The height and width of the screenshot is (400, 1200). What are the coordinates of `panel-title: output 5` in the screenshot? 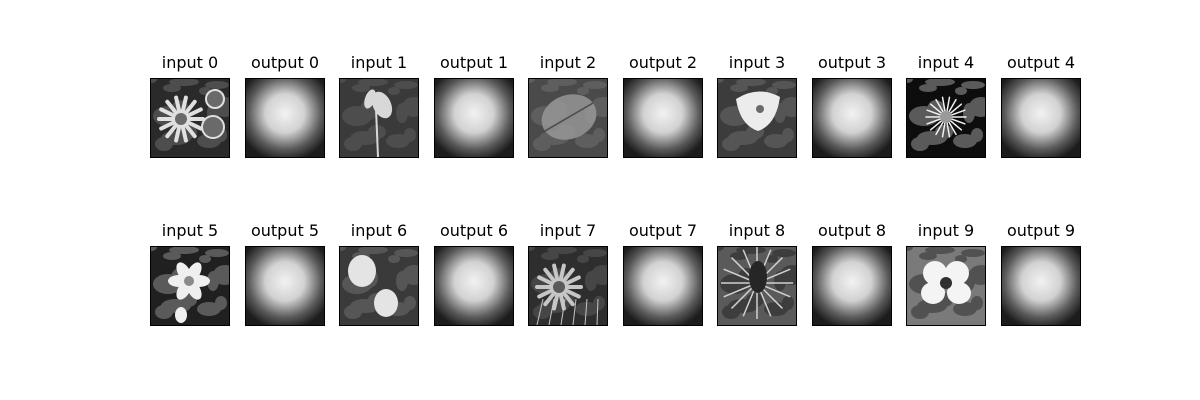 It's located at (285, 230).